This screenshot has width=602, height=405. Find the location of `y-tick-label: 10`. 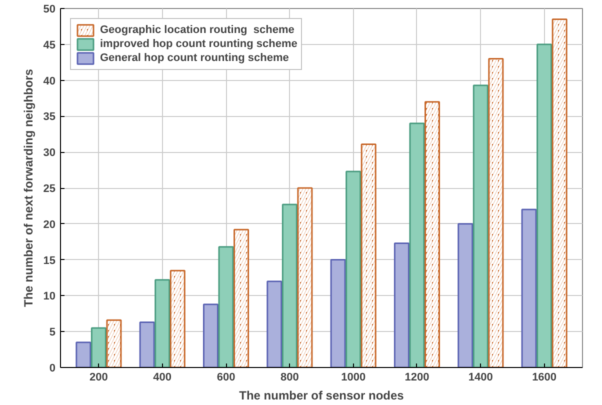

y-tick-label: 10 is located at coordinates (49, 296).